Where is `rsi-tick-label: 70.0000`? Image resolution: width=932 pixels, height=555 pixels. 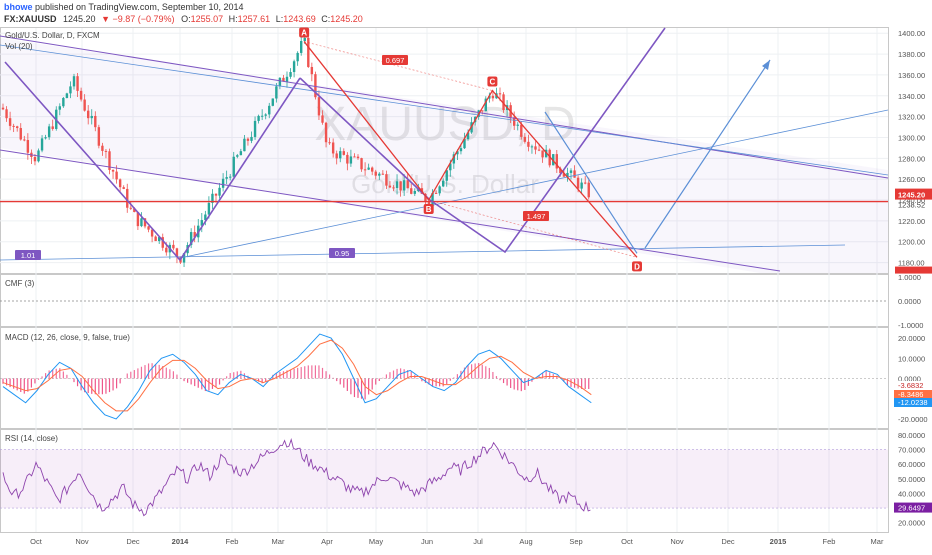
rsi-tick-label: 70.0000 is located at coordinates (911, 450).